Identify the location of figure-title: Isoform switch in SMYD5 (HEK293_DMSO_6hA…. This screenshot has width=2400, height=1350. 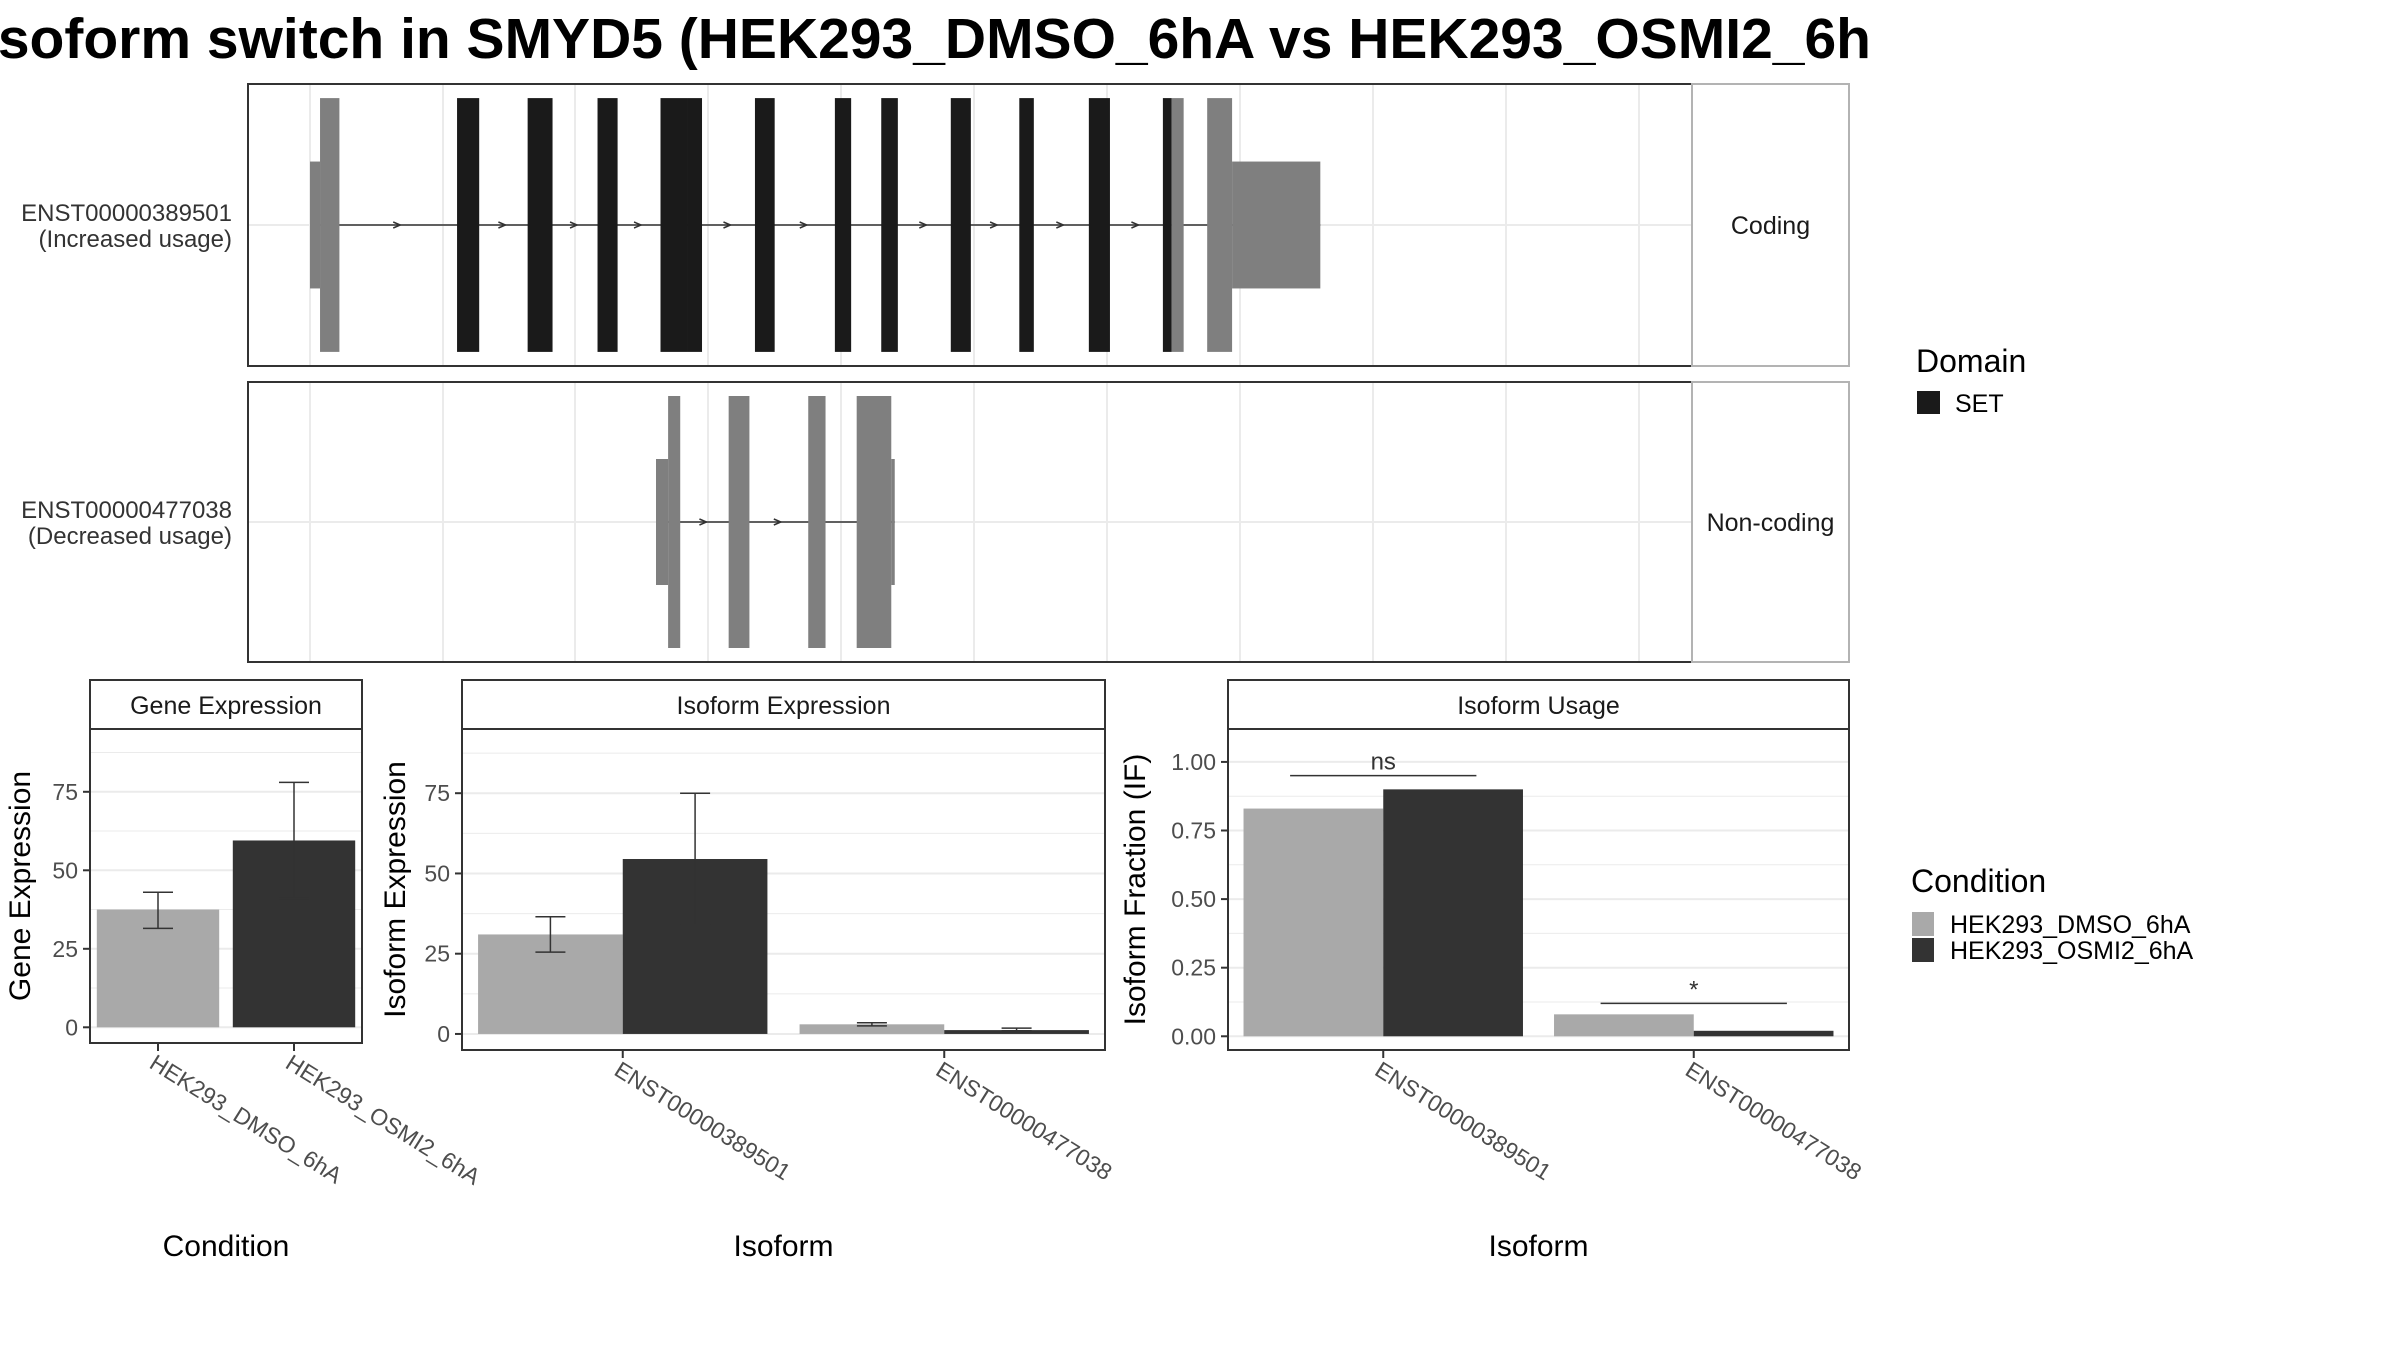
(935, 39).